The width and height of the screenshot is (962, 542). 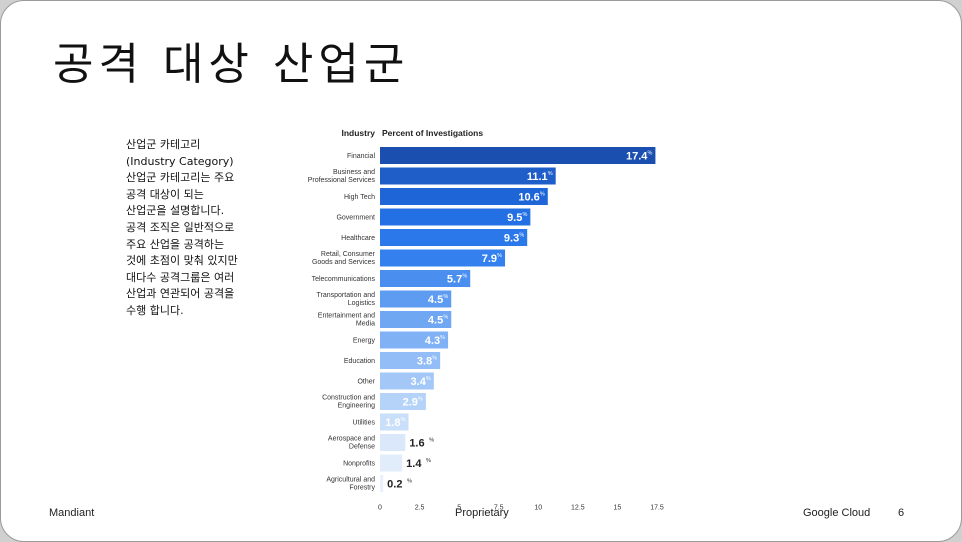 What do you see at coordinates (351, 439) in the screenshot?
I see `category-label: Aerospace and` at bounding box center [351, 439].